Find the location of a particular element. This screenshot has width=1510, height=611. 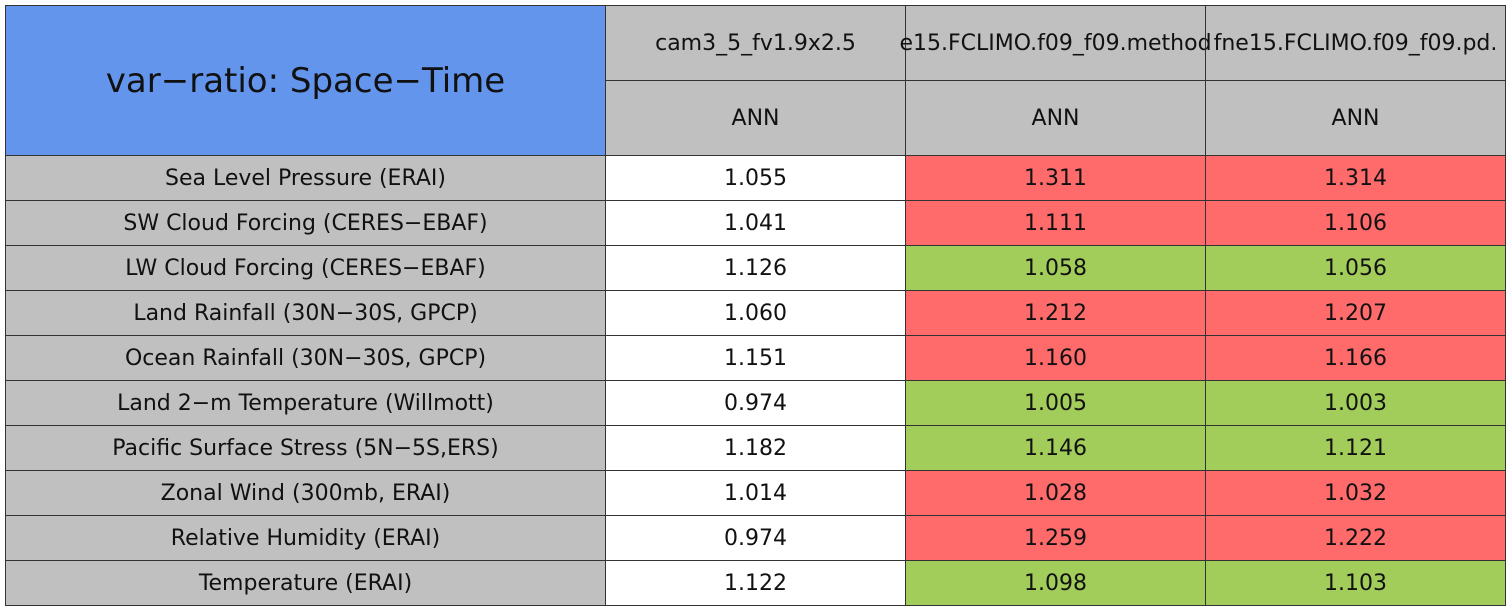

value-cell-text: 1.106 is located at coordinates (1355, 223).